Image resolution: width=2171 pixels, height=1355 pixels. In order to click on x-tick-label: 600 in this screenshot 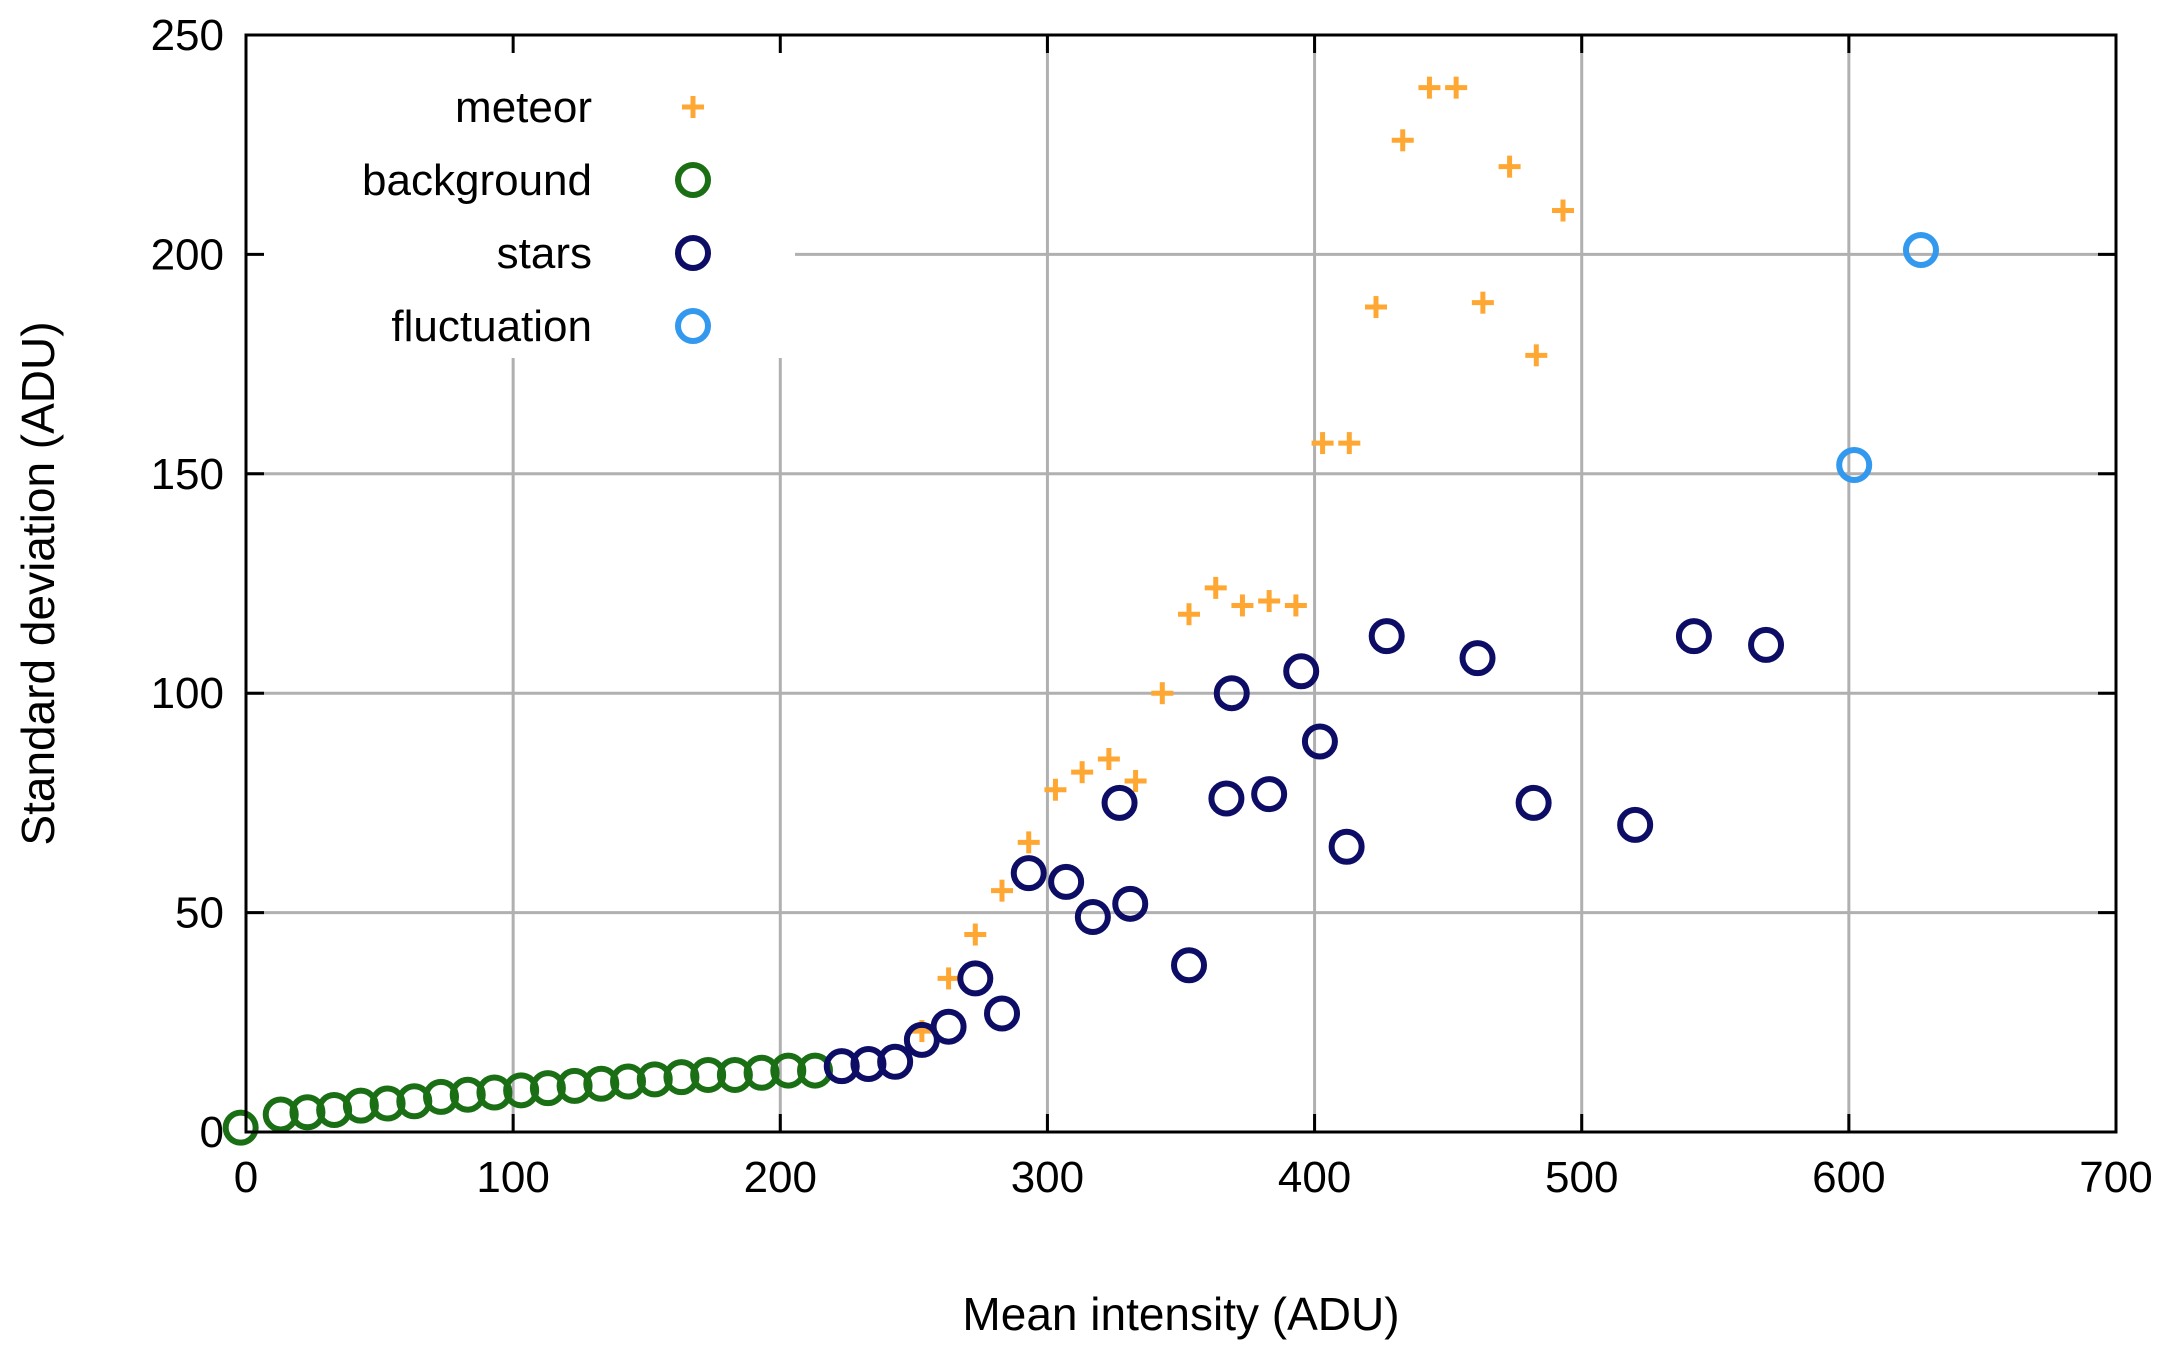, I will do `click(1848, 1177)`.